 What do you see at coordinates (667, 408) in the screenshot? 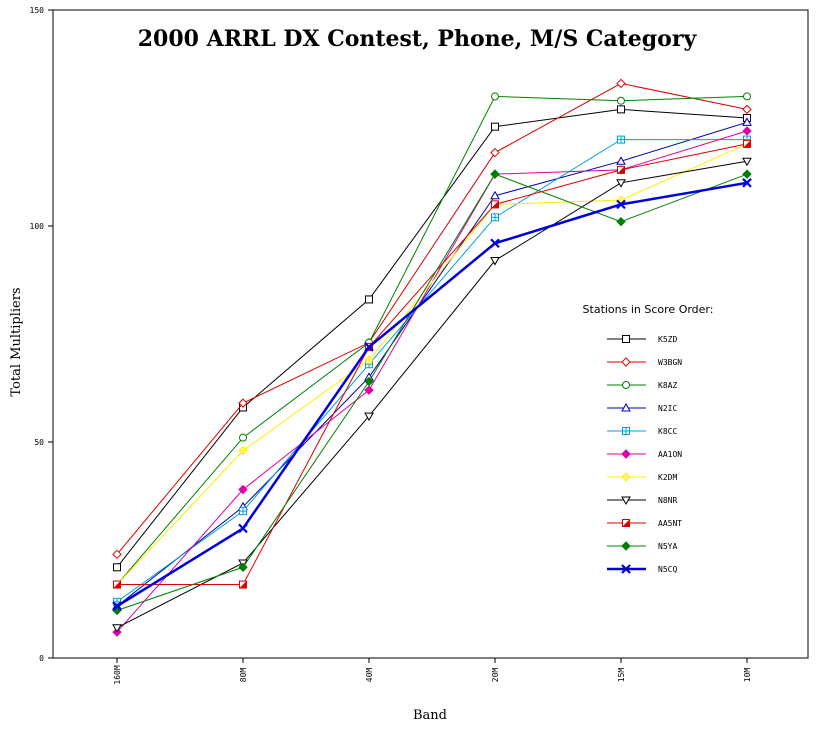
I see `legend-label: N2IC` at bounding box center [667, 408].